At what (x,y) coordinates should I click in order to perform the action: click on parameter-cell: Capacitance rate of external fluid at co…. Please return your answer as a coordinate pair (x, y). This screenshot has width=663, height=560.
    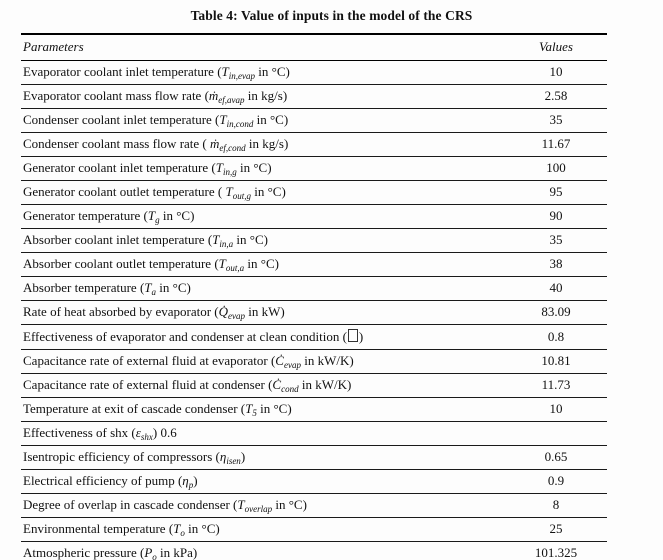
    Looking at the image, I should click on (263, 385).